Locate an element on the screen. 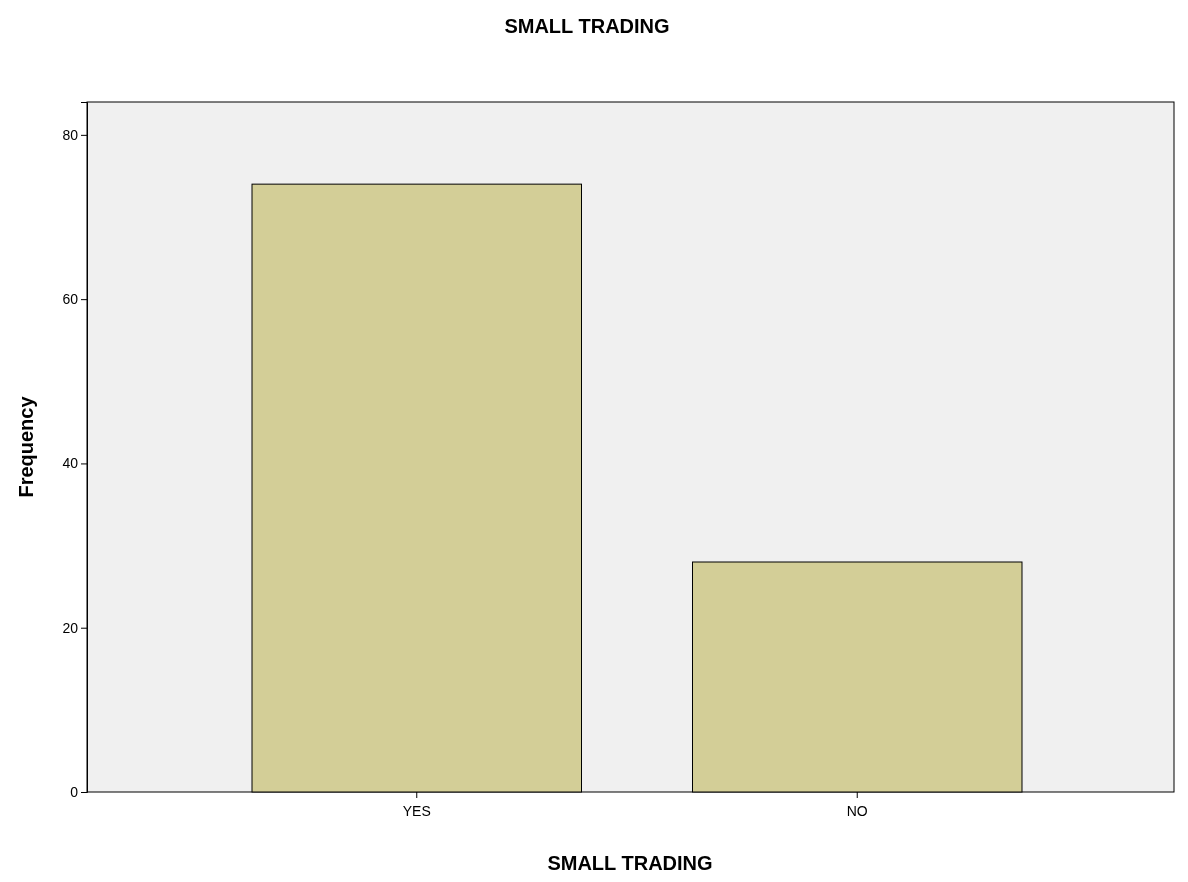 This screenshot has width=1188, height=882. x-tick-label: YES is located at coordinates (416, 811).